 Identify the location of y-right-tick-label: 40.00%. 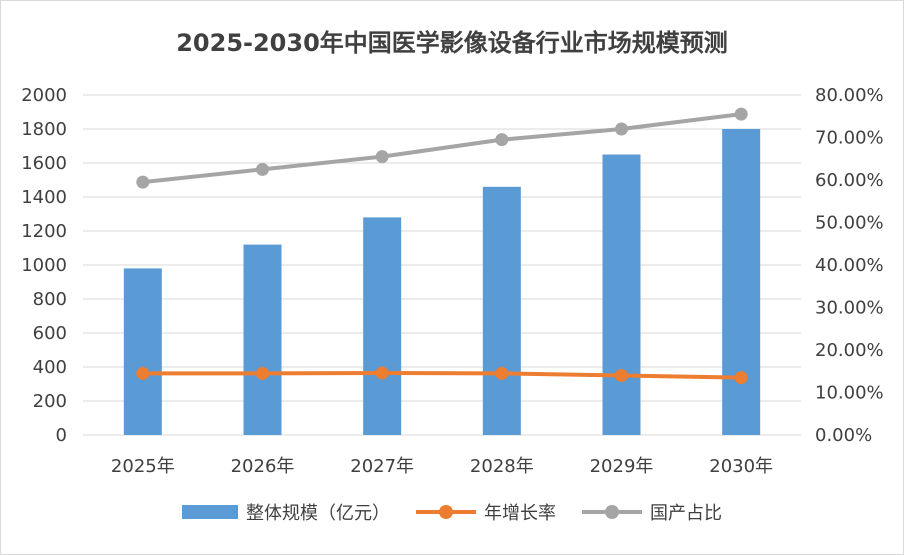
(849, 265).